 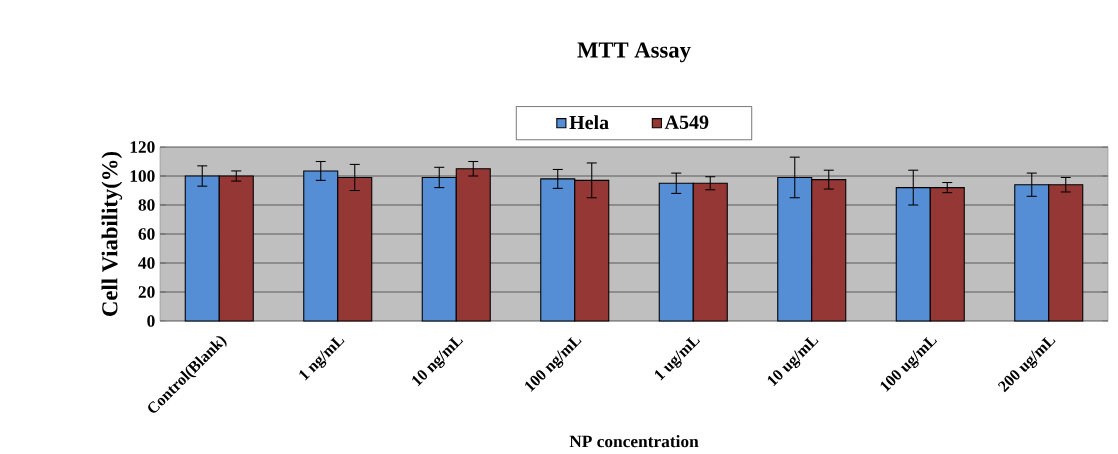 What do you see at coordinates (142, 176) in the screenshot?
I see `y-tick-label: 100` at bounding box center [142, 176].